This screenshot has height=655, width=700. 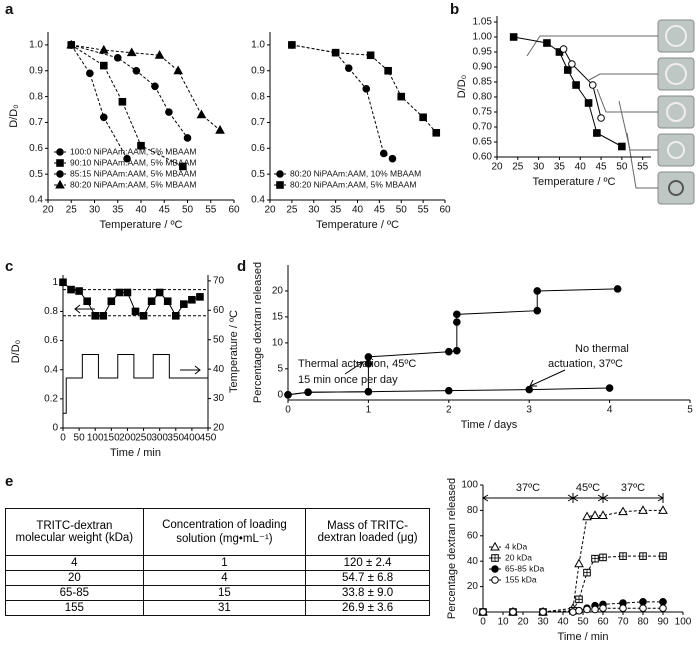 I want to click on x-tick-label: 400, so click(x=192, y=438).